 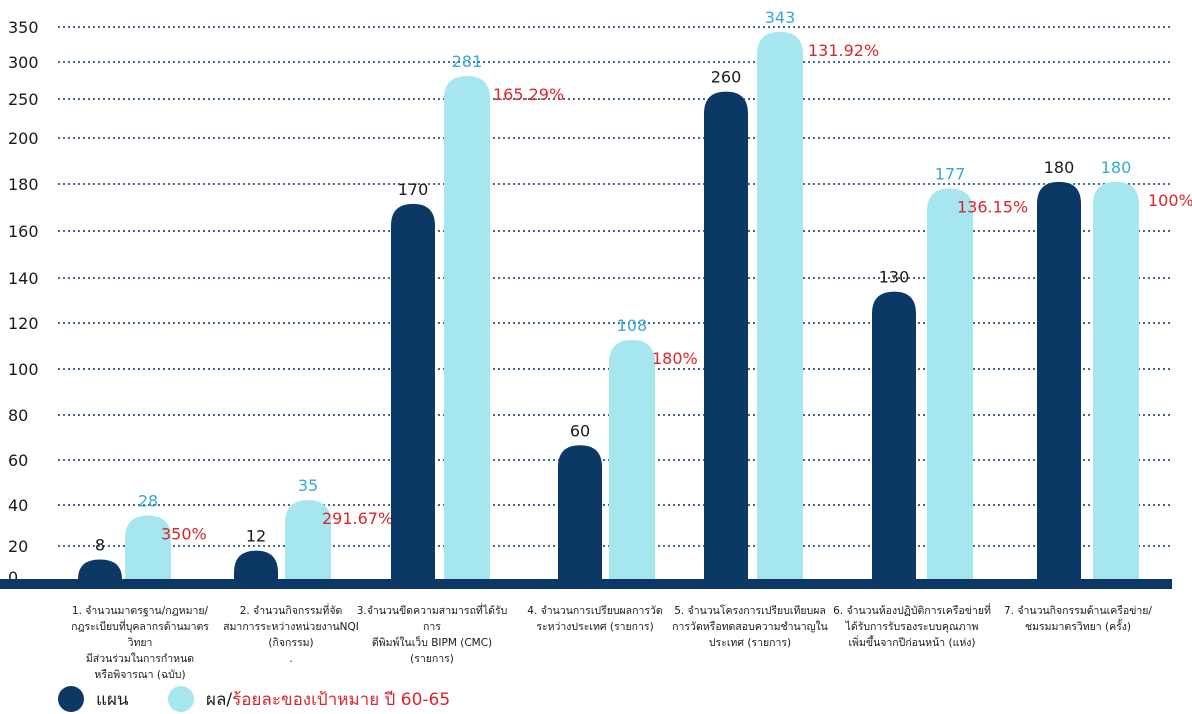 I want to click on category-label-line: ., so click(x=291, y=659).